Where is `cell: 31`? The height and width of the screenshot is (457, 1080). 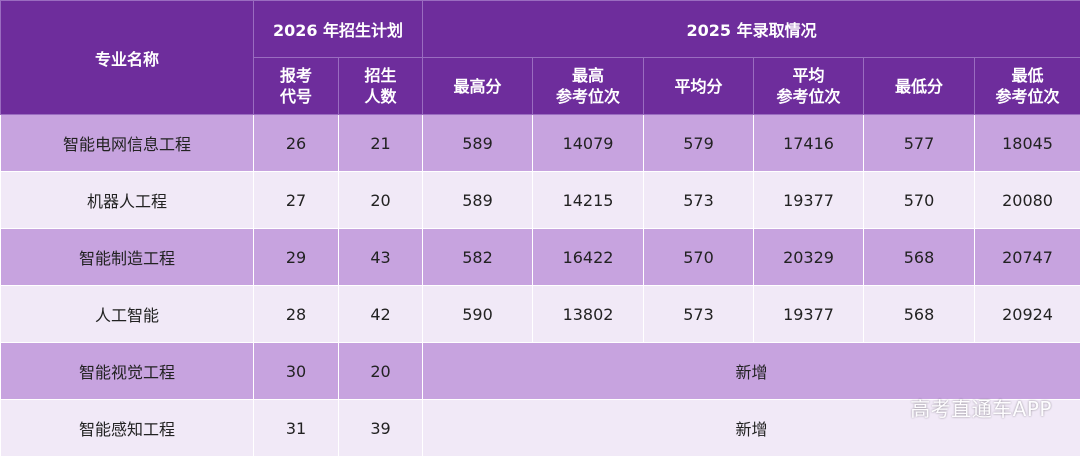 cell: 31 is located at coordinates (296, 428).